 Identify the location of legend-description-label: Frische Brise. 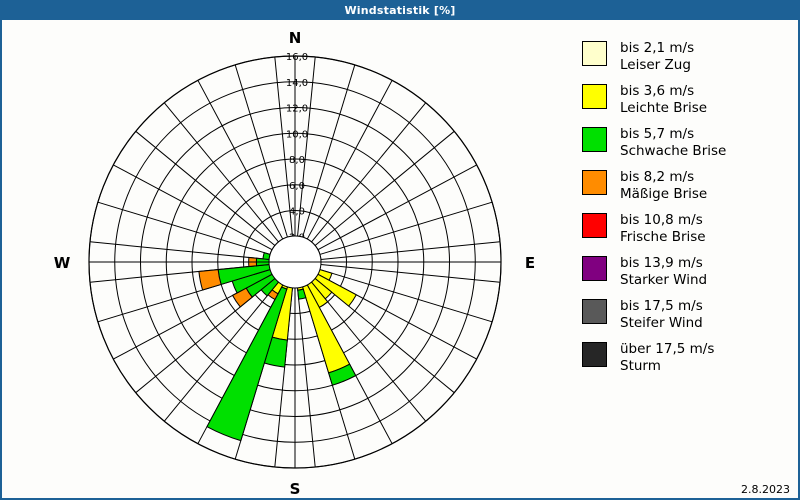
(663, 237).